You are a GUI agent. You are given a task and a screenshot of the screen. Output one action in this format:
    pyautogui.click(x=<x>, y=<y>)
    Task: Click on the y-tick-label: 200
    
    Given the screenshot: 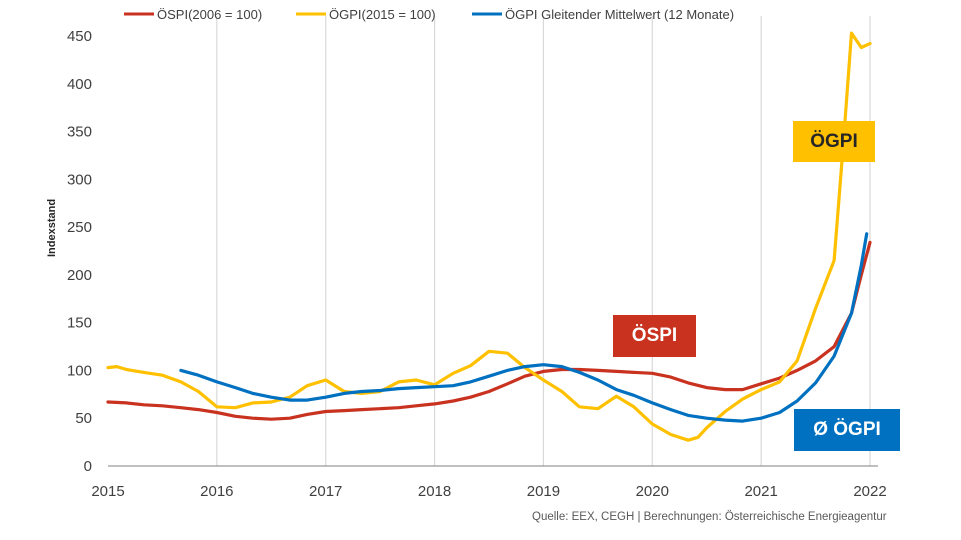 What is the action you would take?
    pyautogui.click(x=79, y=275)
    